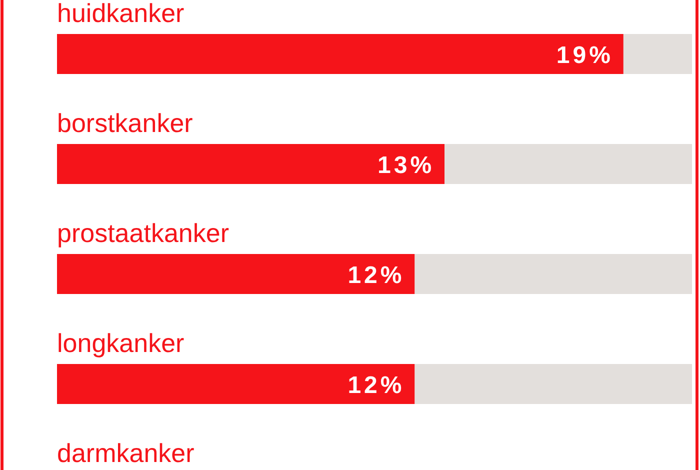 The width and height of the screenshot is (700, 470). I want to click on y-tick-label: huidkanker, so click(121, 14).